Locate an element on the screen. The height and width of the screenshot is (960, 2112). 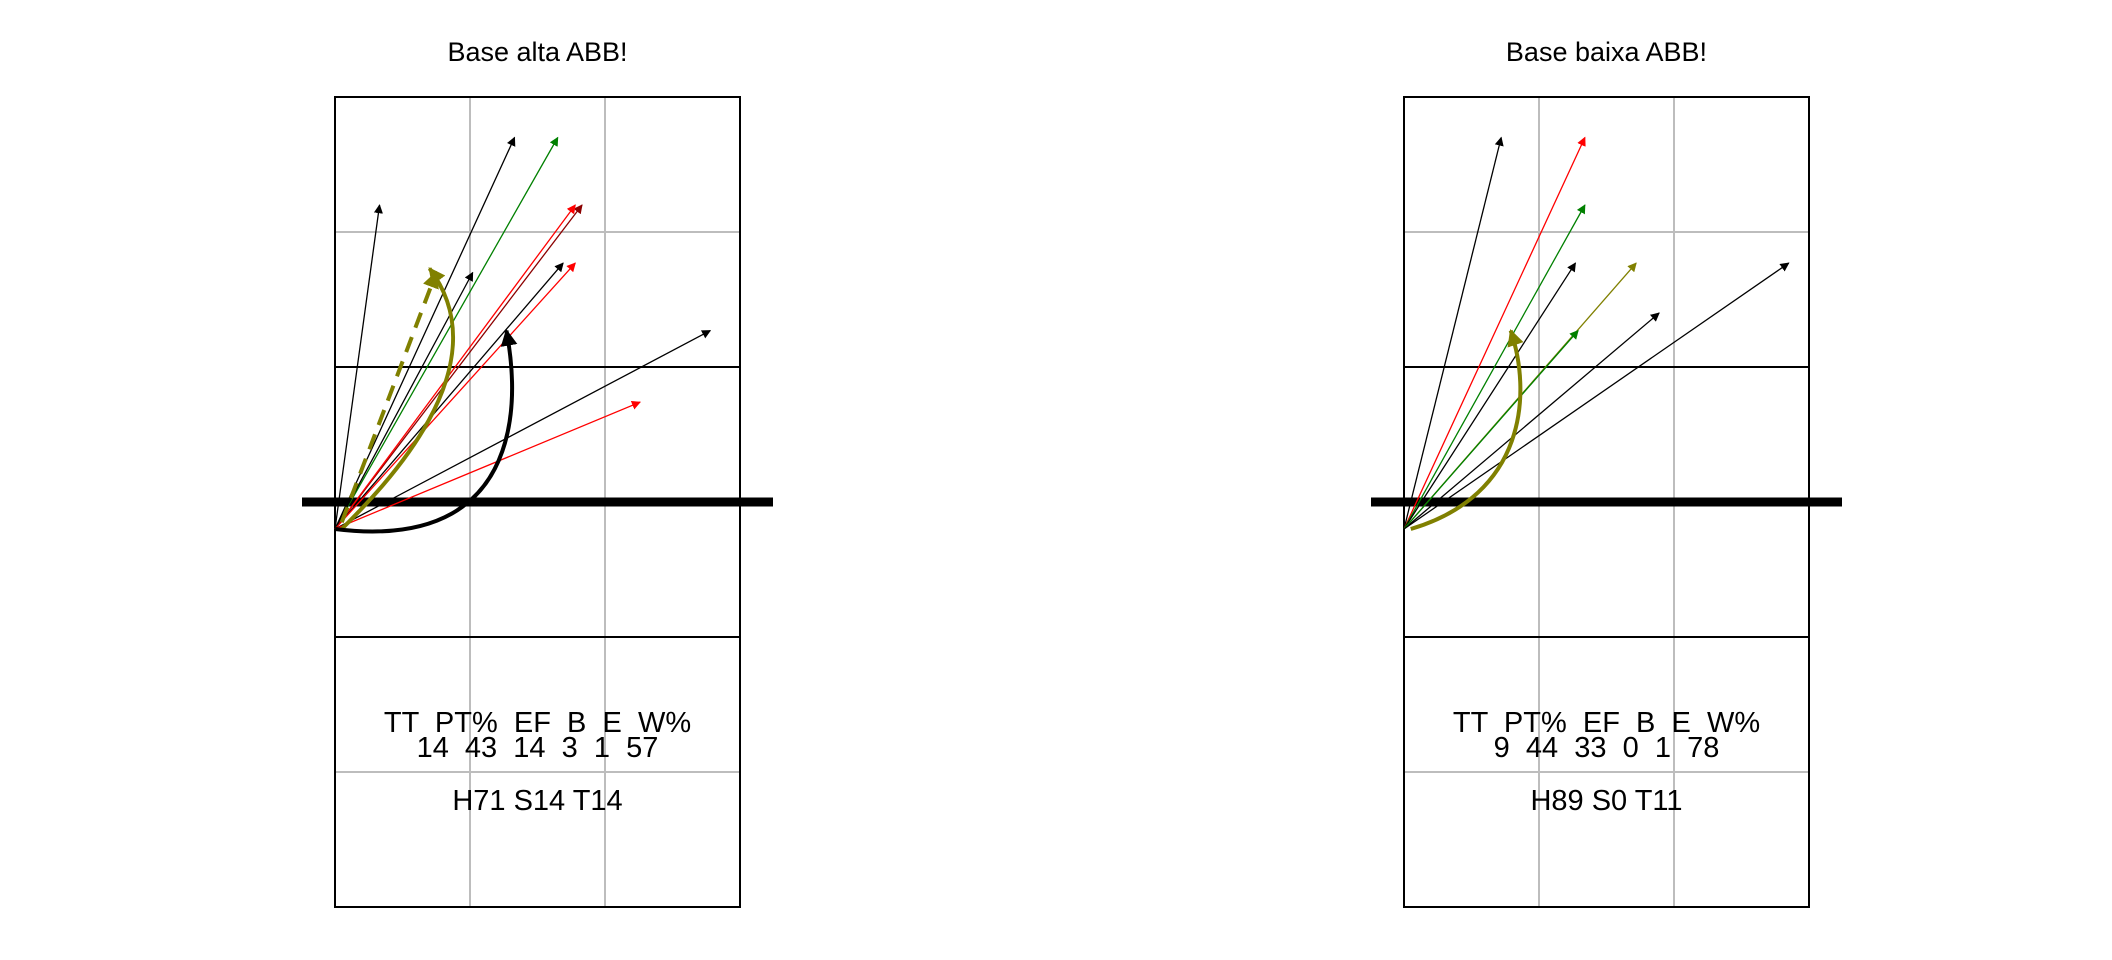
panel-title: Base baixa ABB! is located at coordinates (1606, 52).